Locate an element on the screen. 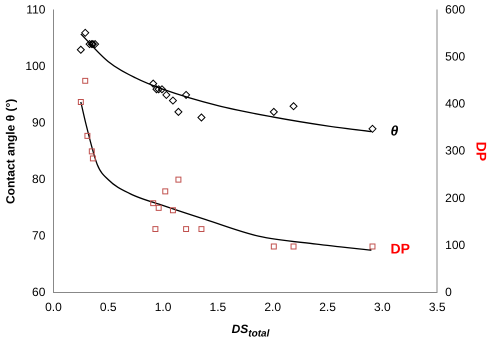  y-tick-label: 90 is located at coordinates (39, 122).